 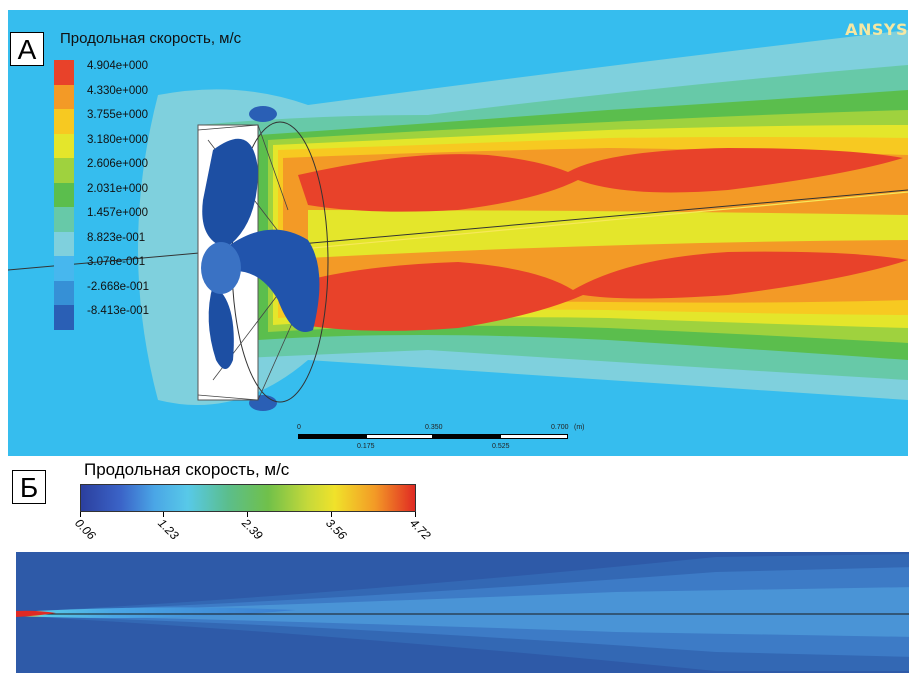 I want to click on scale-bar, so click(x=433, y=437).